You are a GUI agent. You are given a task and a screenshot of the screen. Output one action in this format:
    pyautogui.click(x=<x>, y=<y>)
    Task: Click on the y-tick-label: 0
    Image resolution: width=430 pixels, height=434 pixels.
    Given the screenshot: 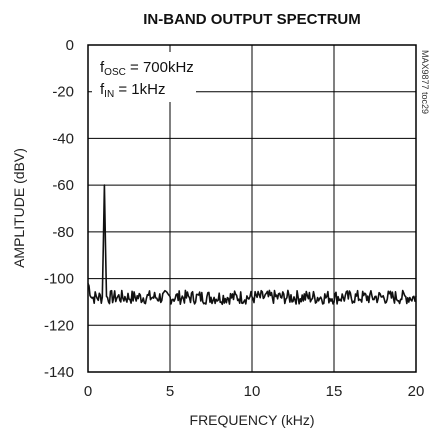 What is the action you would take?
    pyautogui.click(x=70, y=45)
    